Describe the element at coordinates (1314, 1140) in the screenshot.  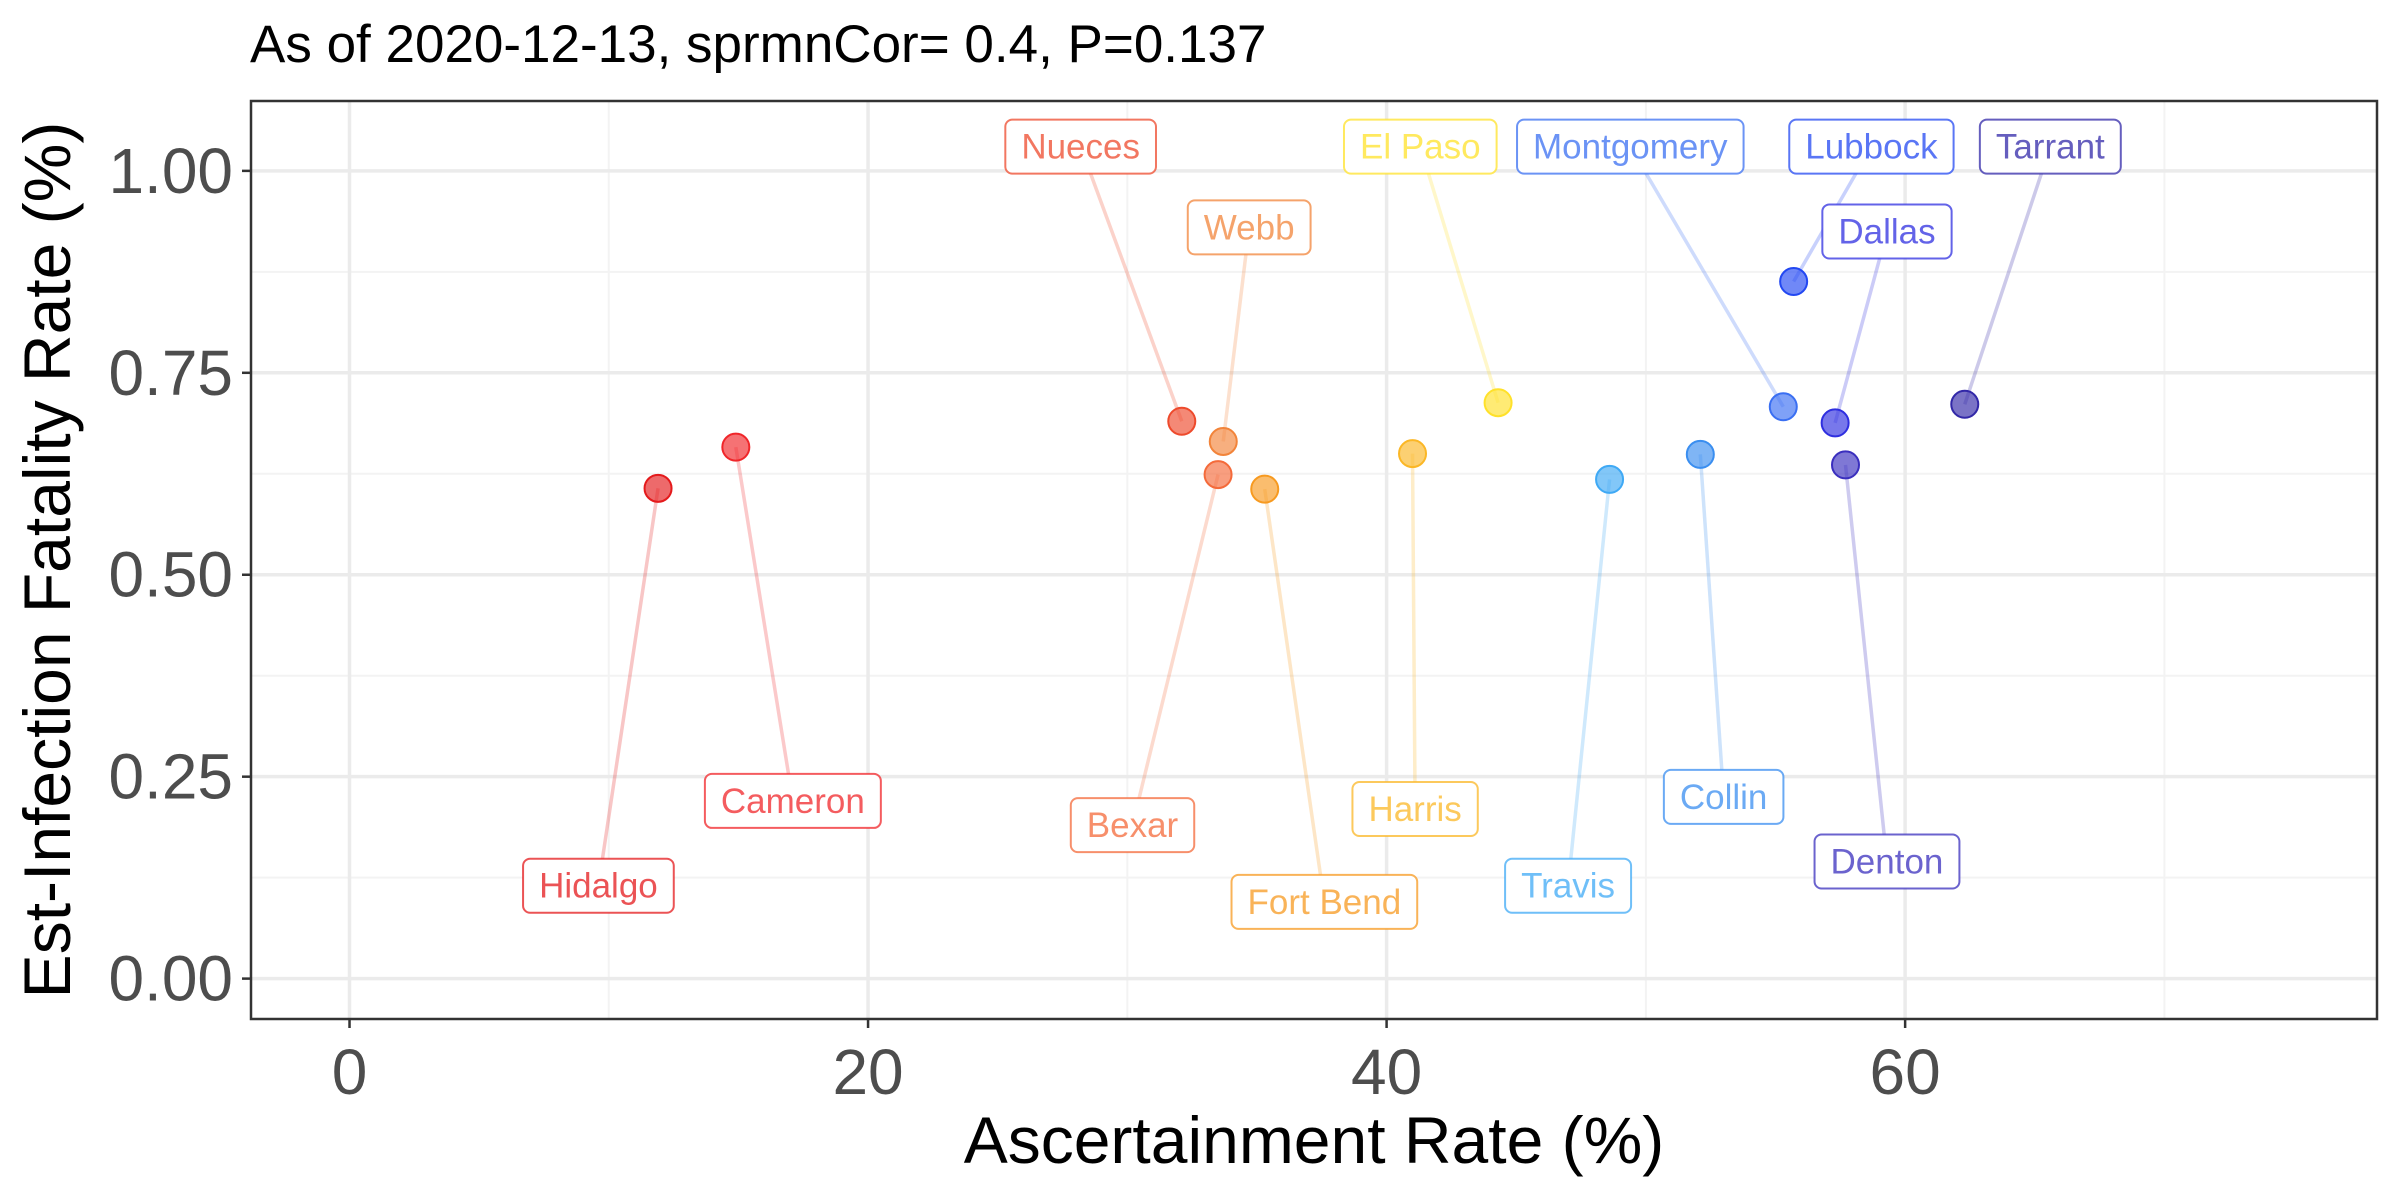
I see `x-axis-title: Ascertainment Rate (%)` at that location.